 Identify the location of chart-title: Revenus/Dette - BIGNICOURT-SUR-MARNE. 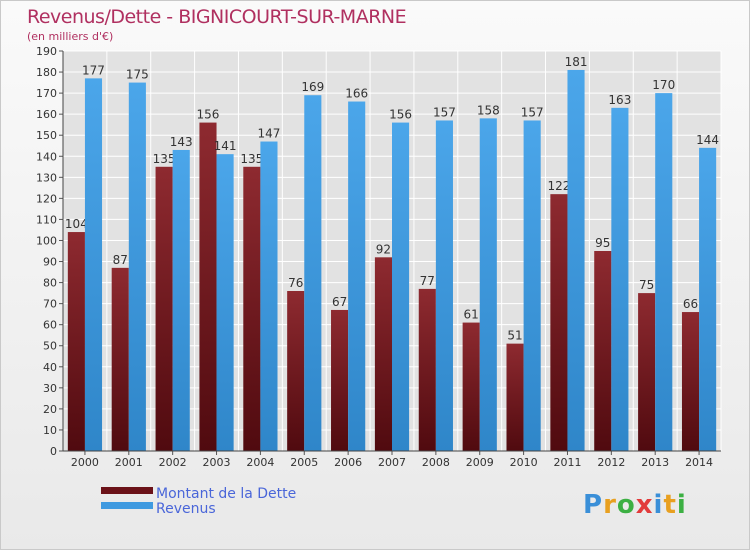
(217, 17).